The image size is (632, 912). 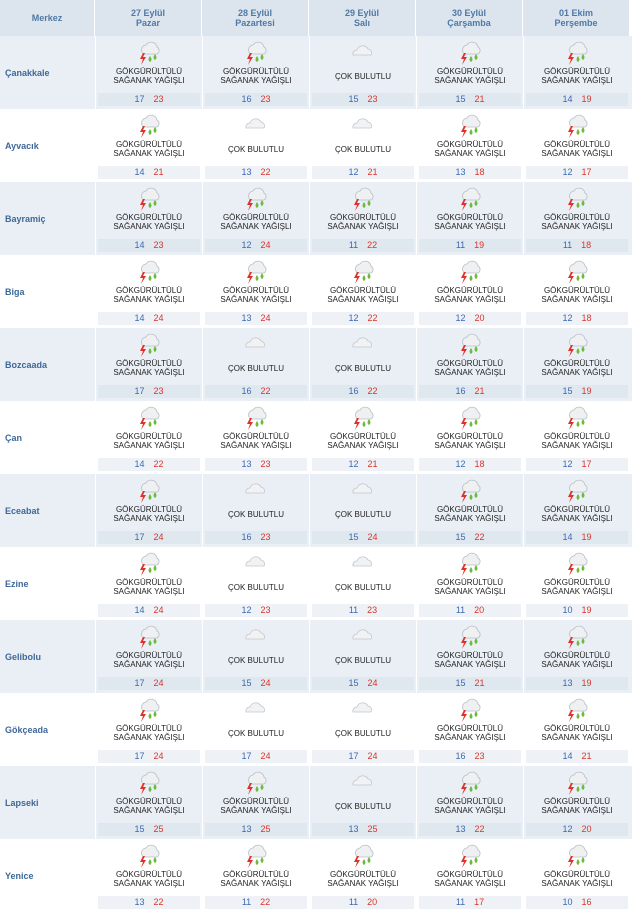 What do you see at coordinates (256, 829) in the screenshot?
I see `temperatures: 13 25` at bounding box center [256, 829].